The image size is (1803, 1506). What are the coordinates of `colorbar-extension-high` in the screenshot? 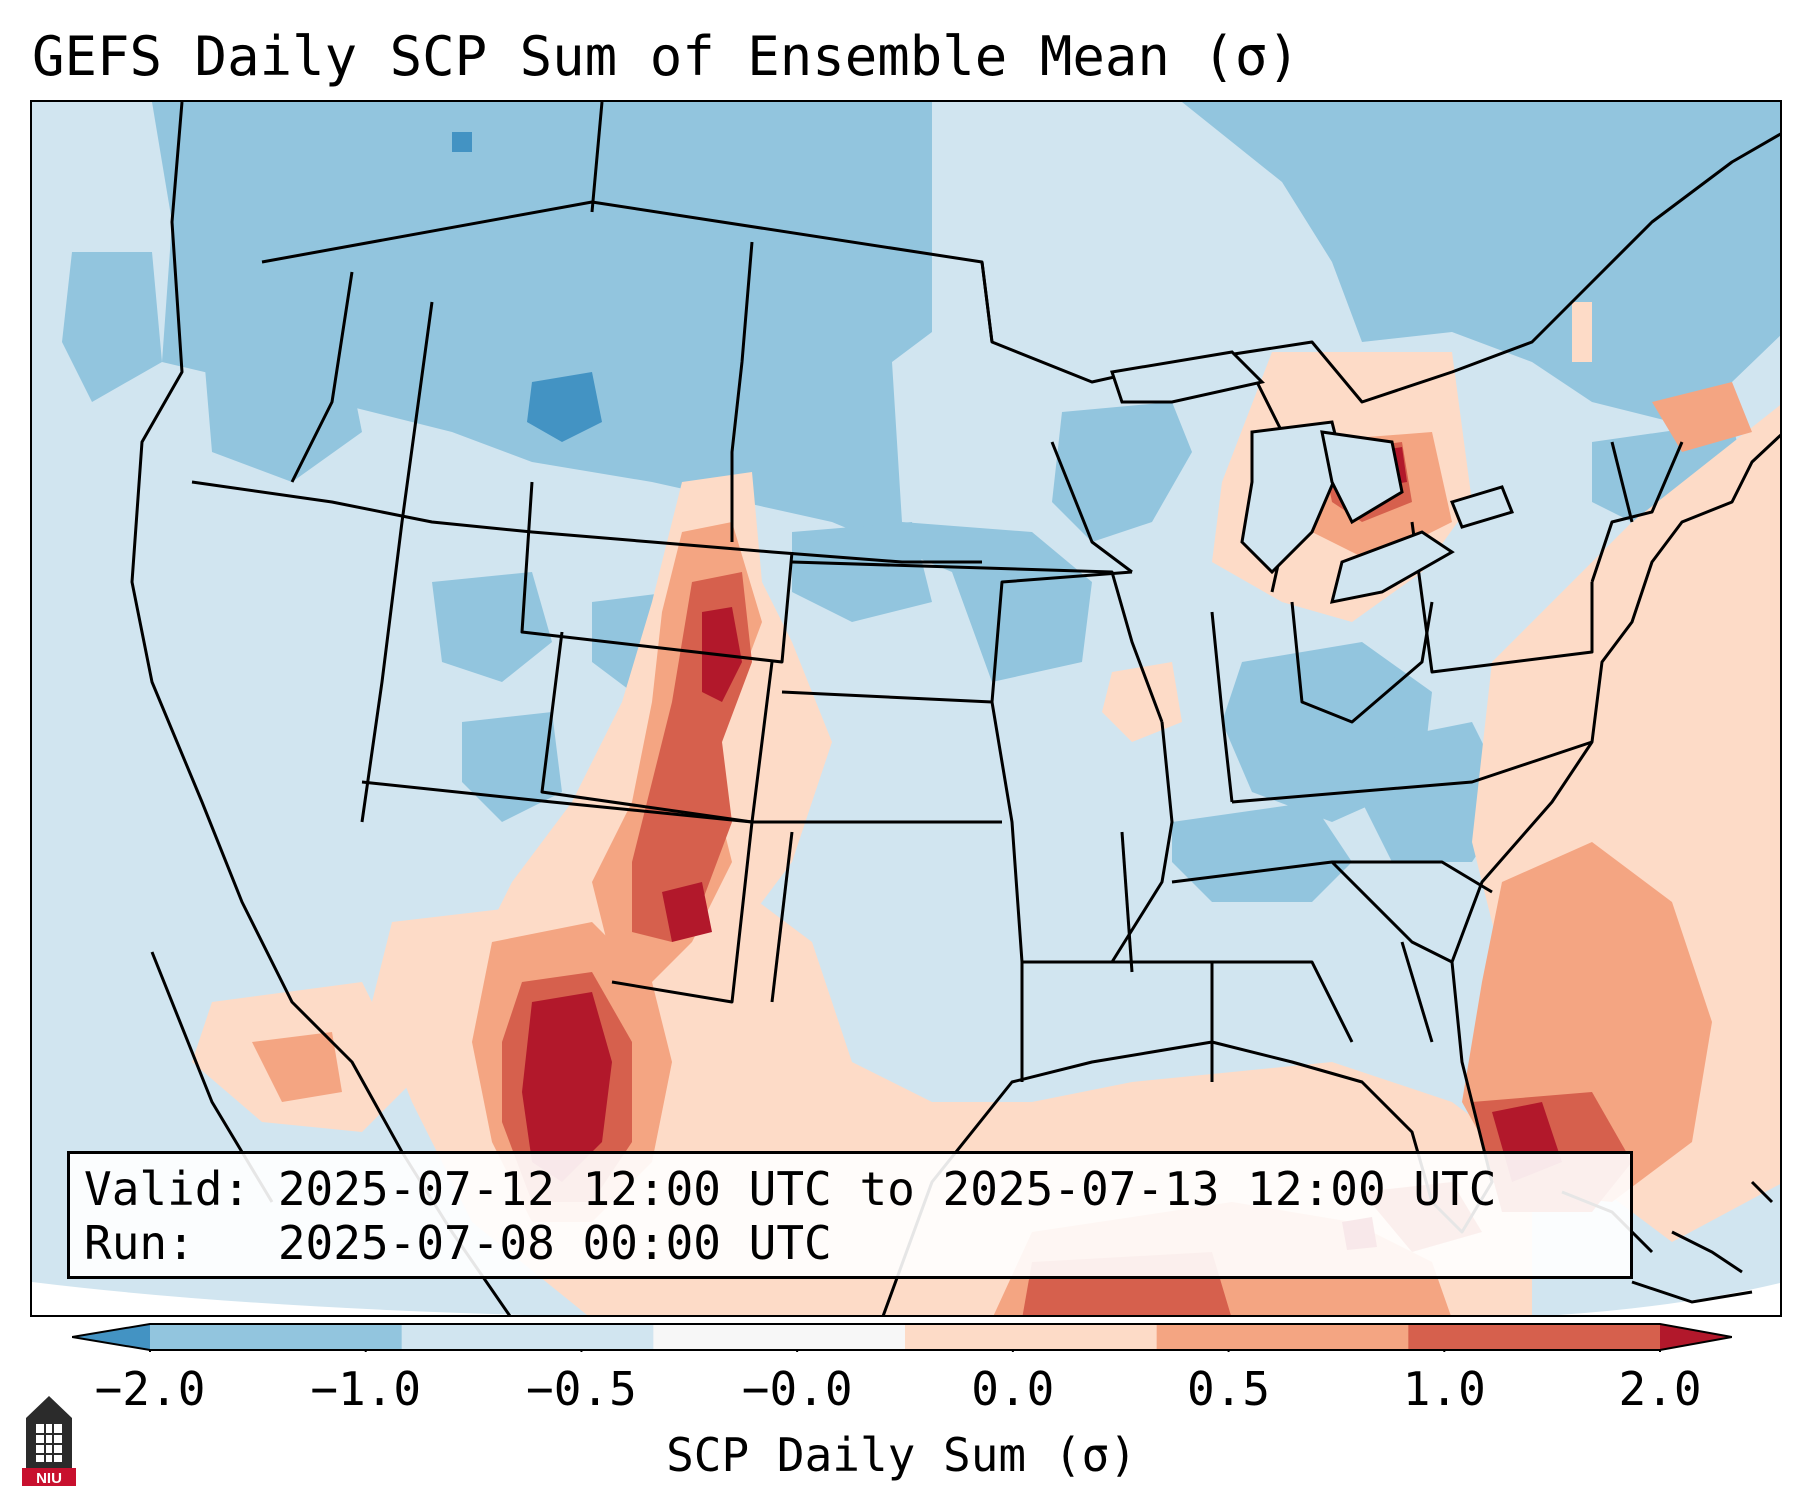 It's located at (1696, 1337).